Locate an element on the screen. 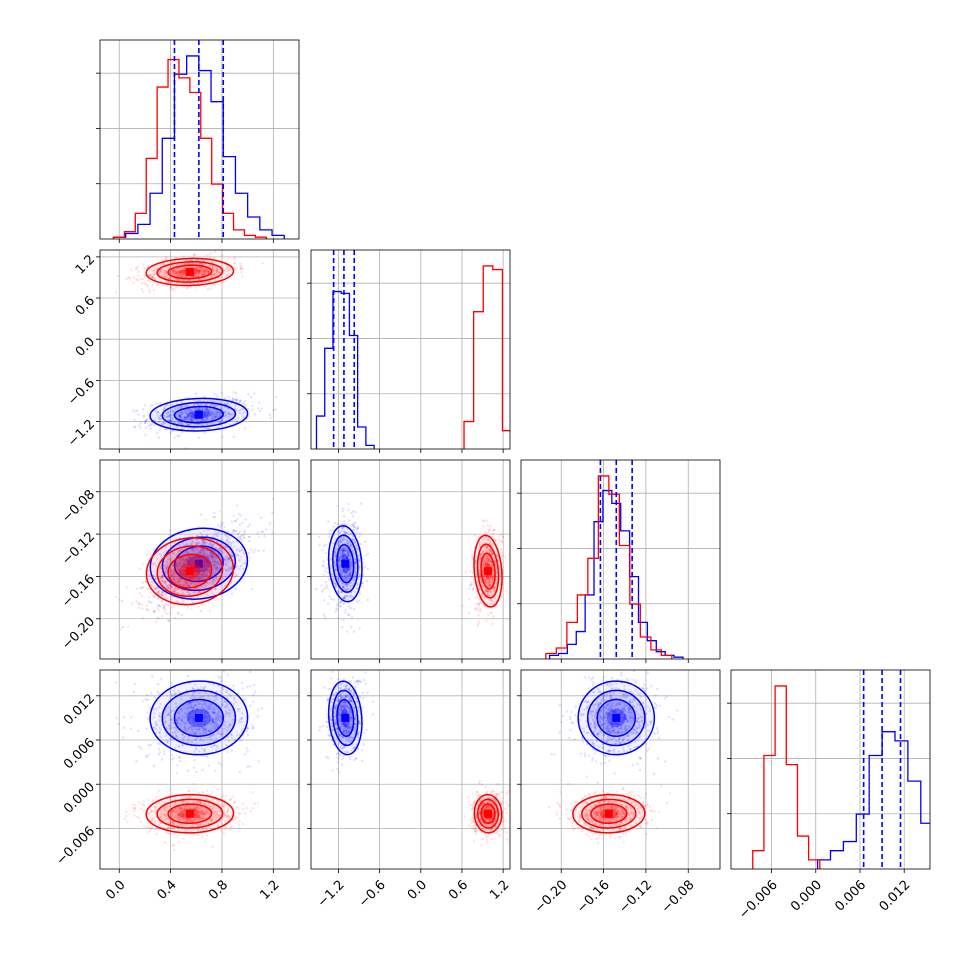 This screenshot has width=970, height=970. panel-frame is located at coordinates (199, 139).